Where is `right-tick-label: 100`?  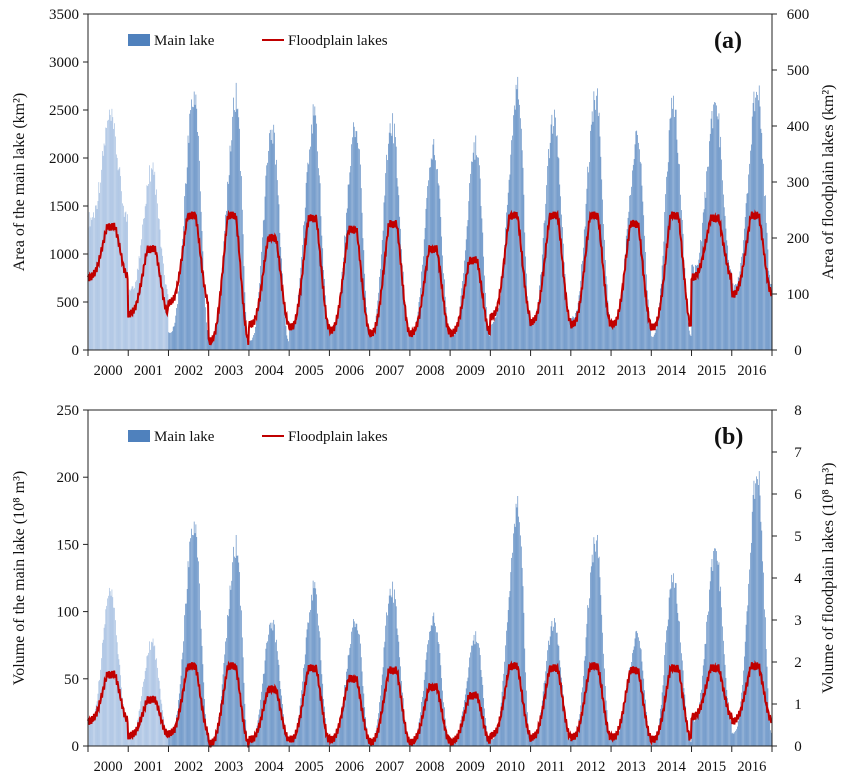
right-tick-label: 100 is located at coordinates (798, 295).